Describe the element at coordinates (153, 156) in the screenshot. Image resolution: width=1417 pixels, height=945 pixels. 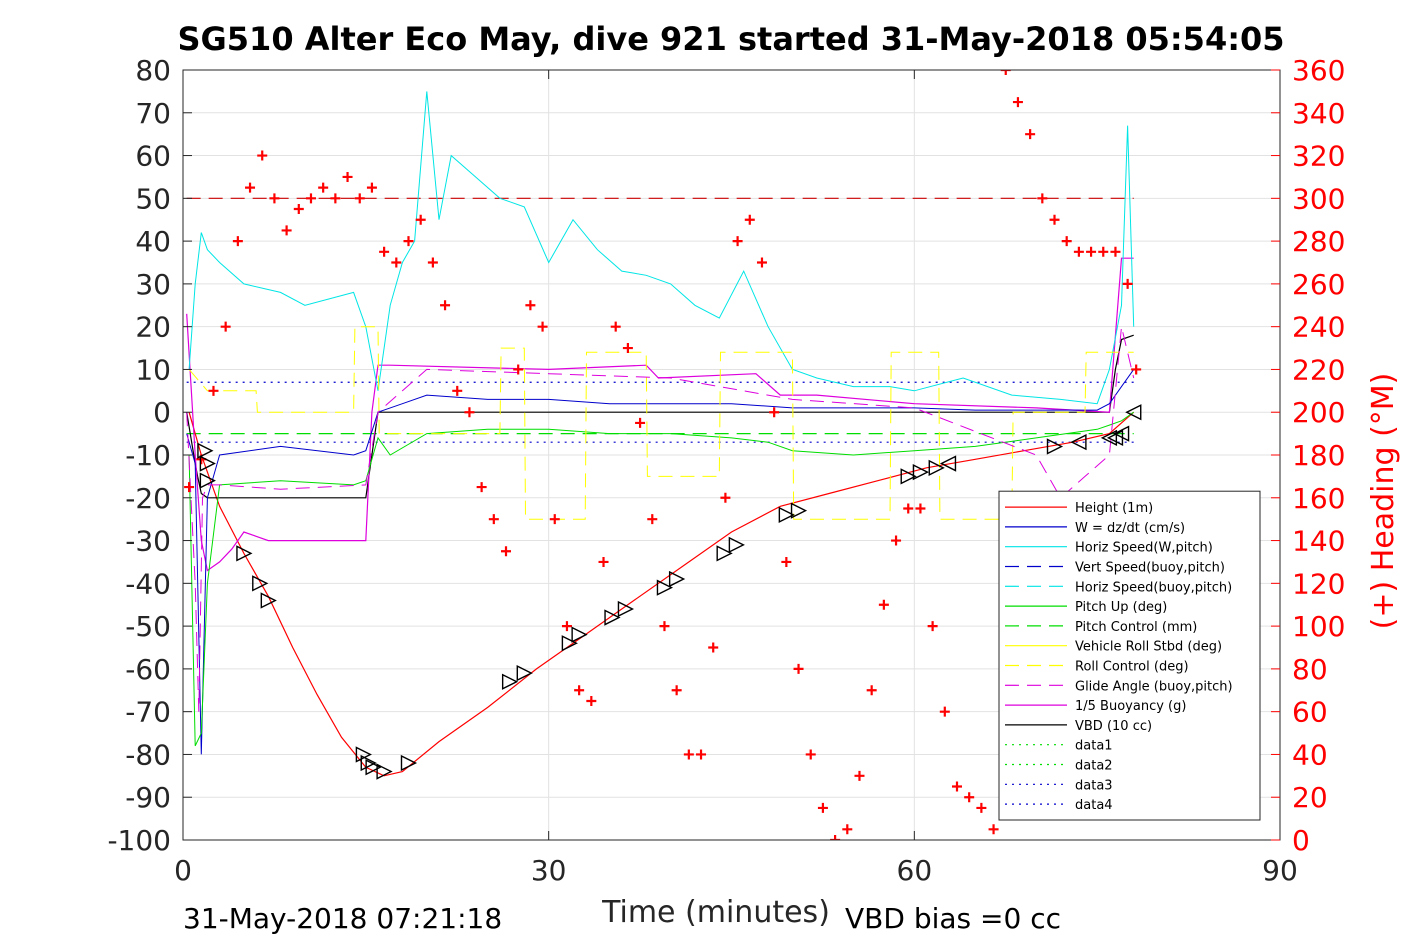
I see `y-left-tick-label: 60` at that location.